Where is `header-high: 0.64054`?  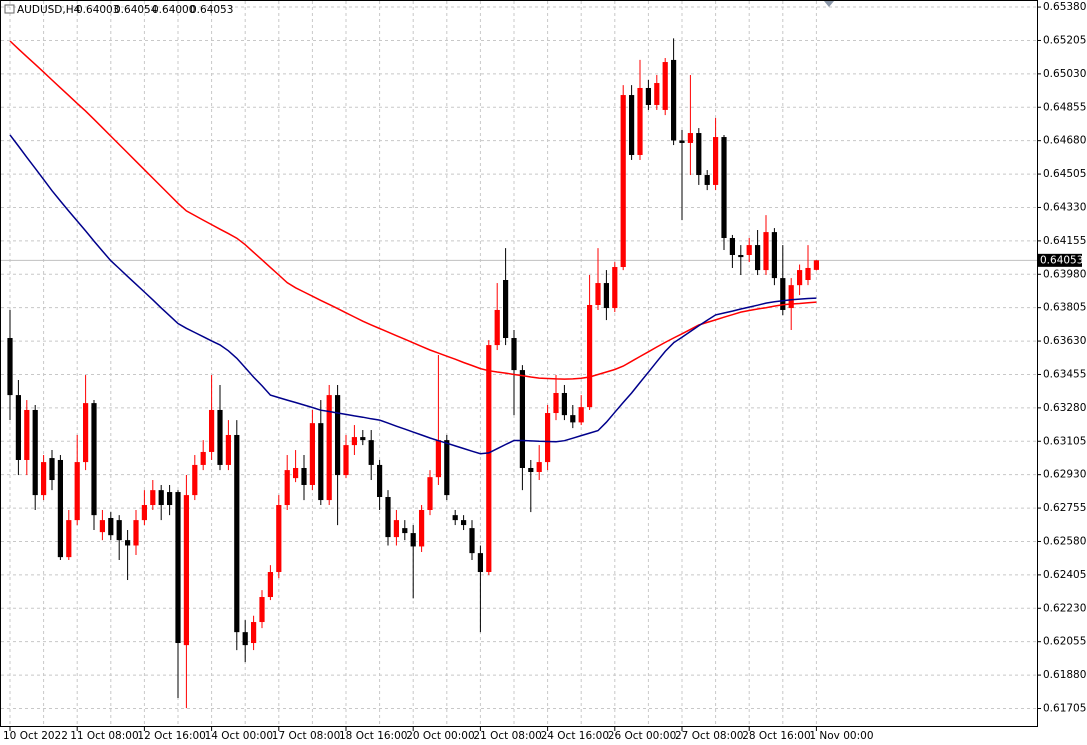 header-high: 0.64054 is located at coordinates (136, 10).